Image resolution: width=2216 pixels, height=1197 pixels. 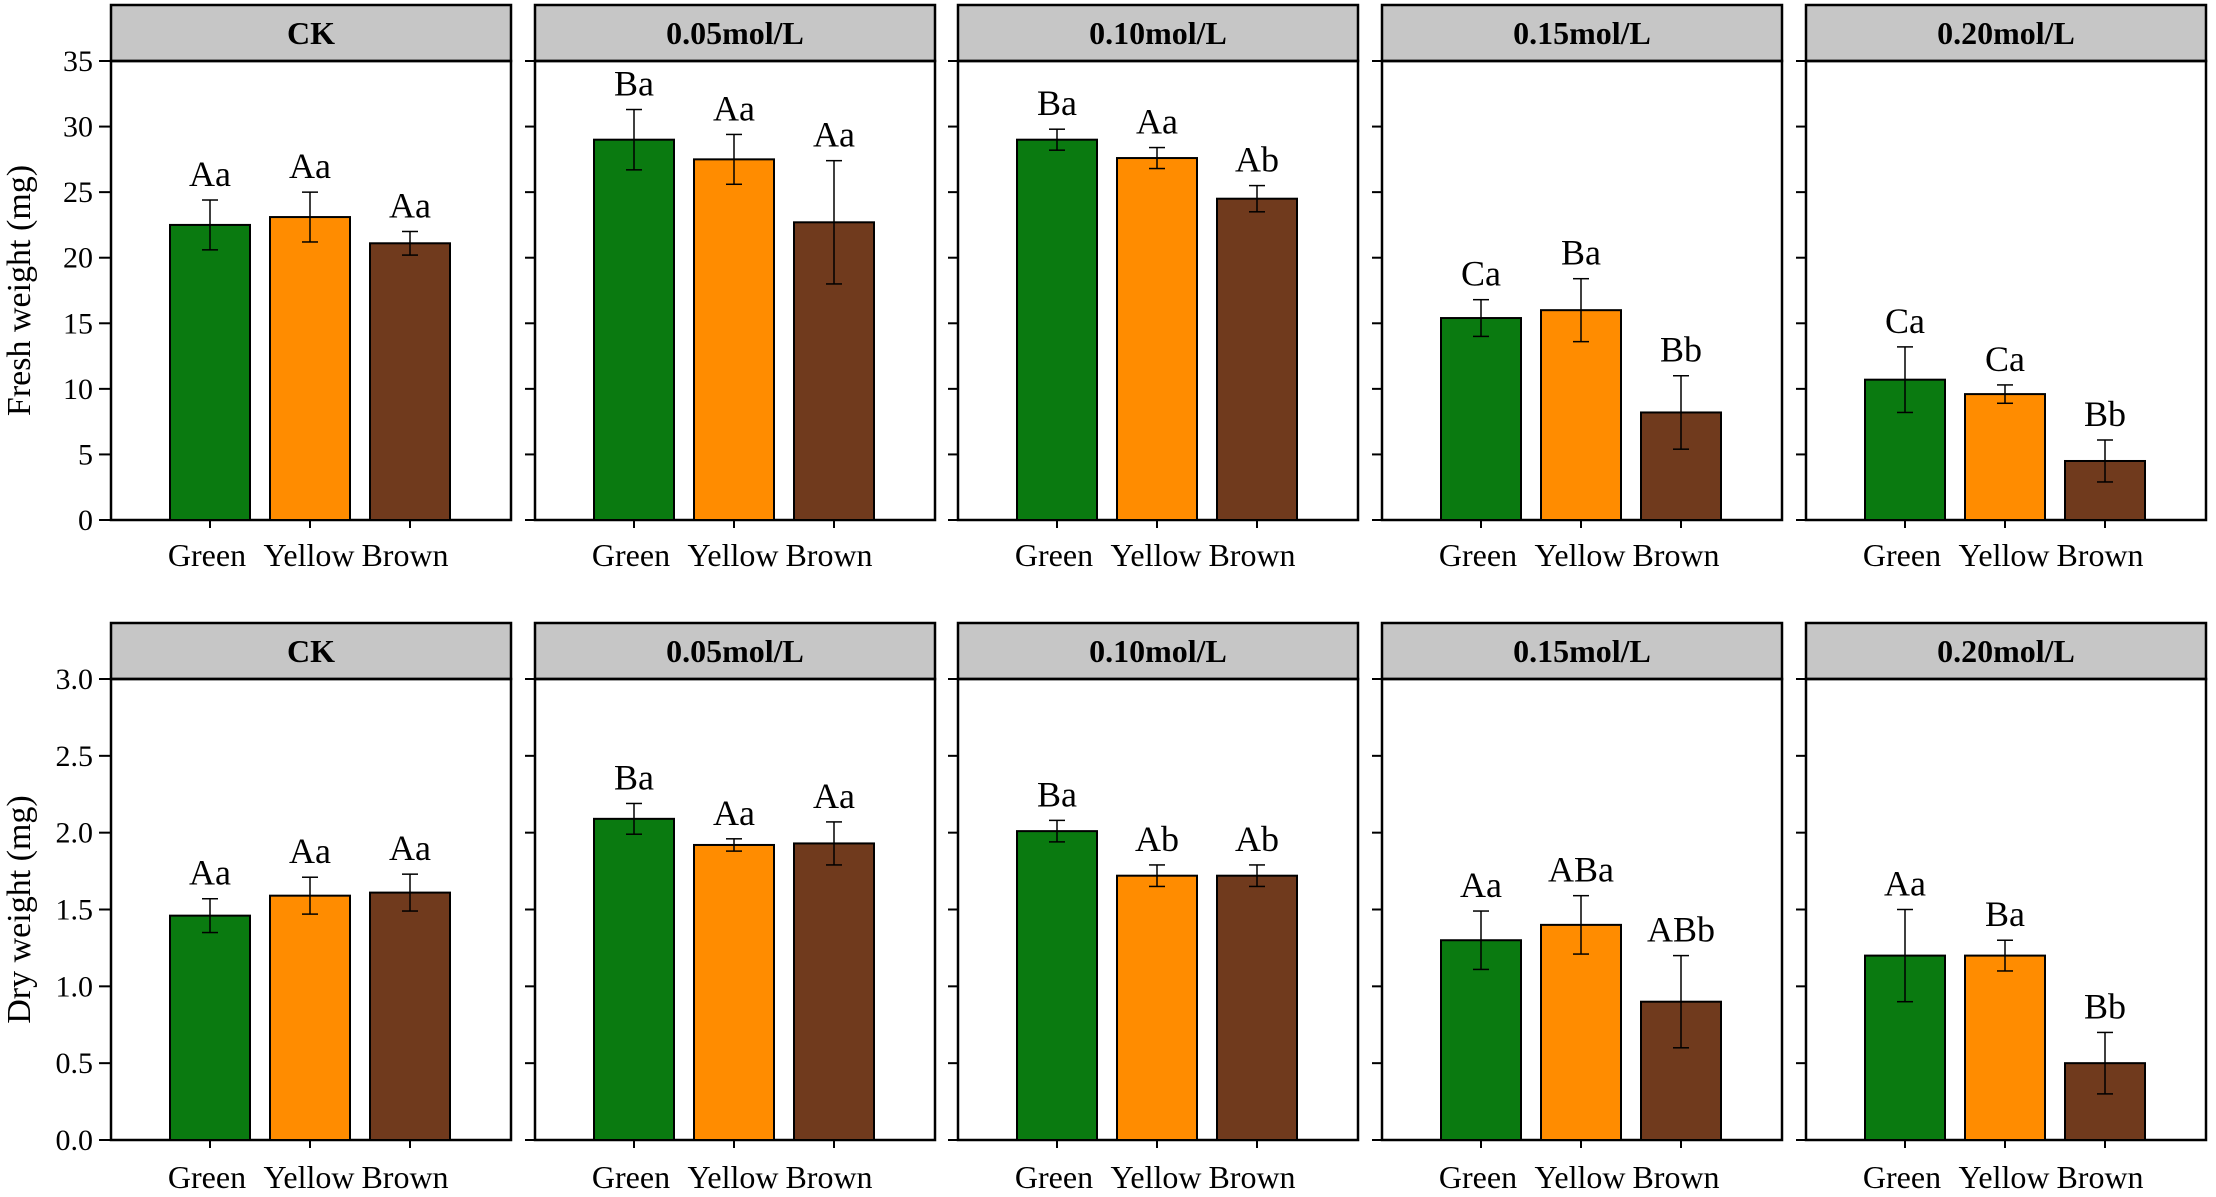 I want to click on y-axis-label-fresh: Fresh weight (mg), so click(x=19, y=290).